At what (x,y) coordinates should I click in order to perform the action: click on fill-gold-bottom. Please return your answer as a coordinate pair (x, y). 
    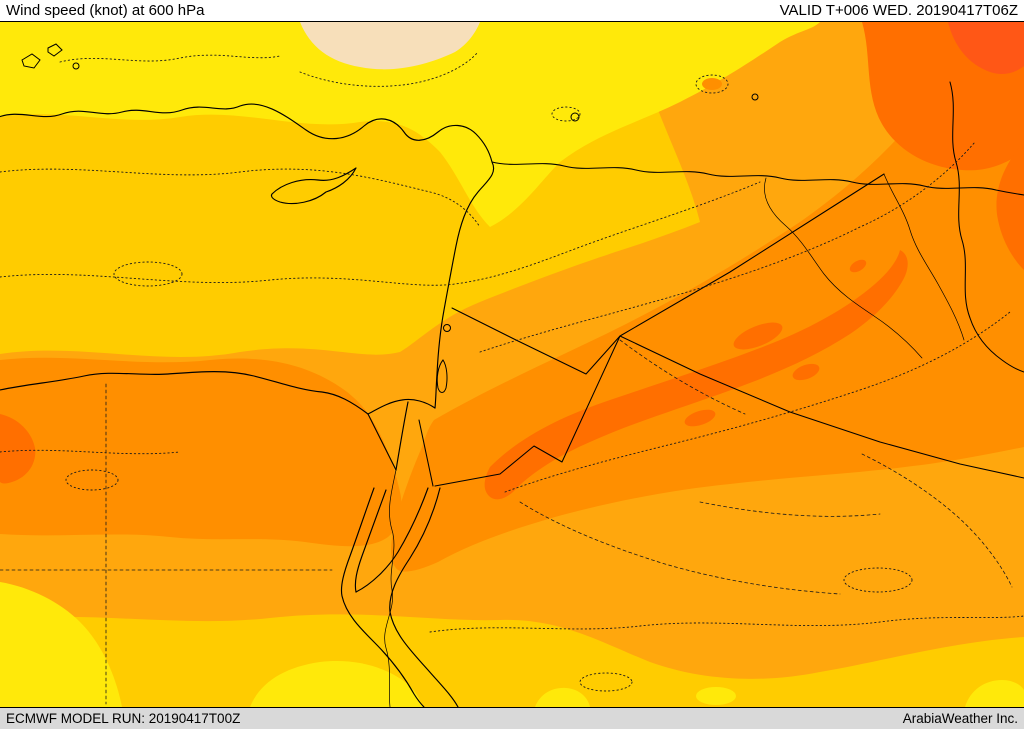
    Looking at the image, I should click on (512, 660).